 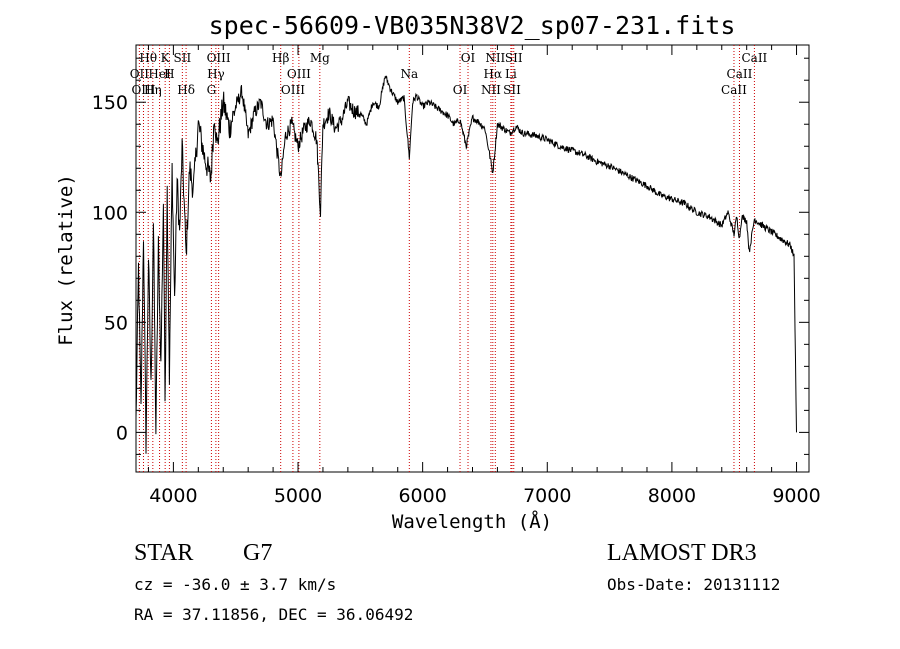 I want to click on line-label: K, so click(x=166, y=58).